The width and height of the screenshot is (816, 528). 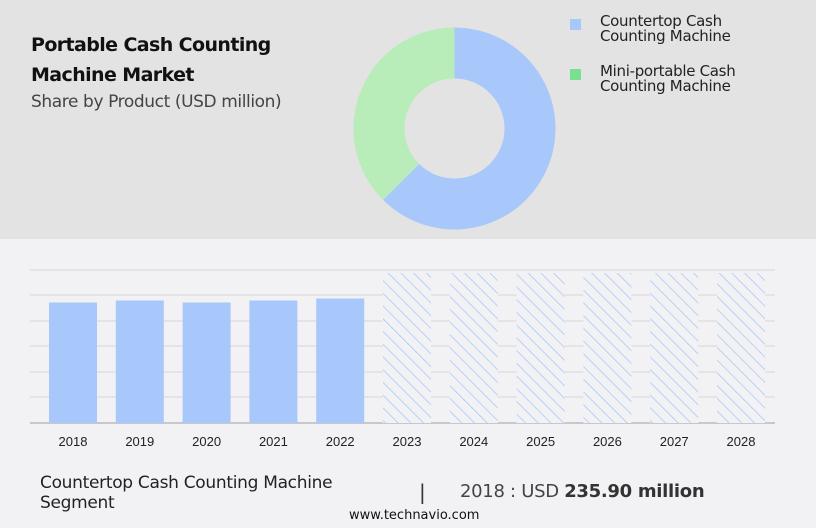 What do you see at coordinates (414, 515) in the screenshot?
I see `source-url: www.technavio.com` at bounding box center [414, 515].